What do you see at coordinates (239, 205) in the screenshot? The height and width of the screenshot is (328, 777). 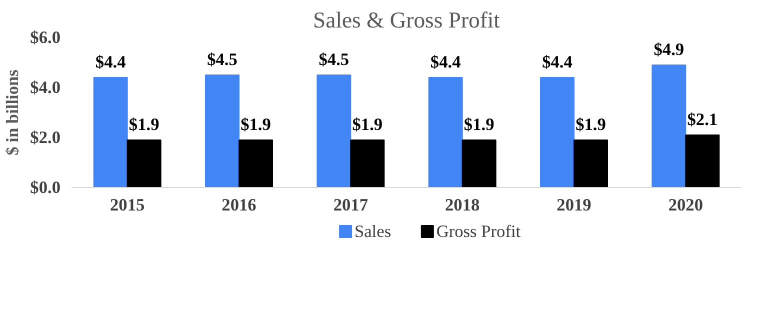 I see `x-tick-label: 2016` at bounding box center [239, 205].